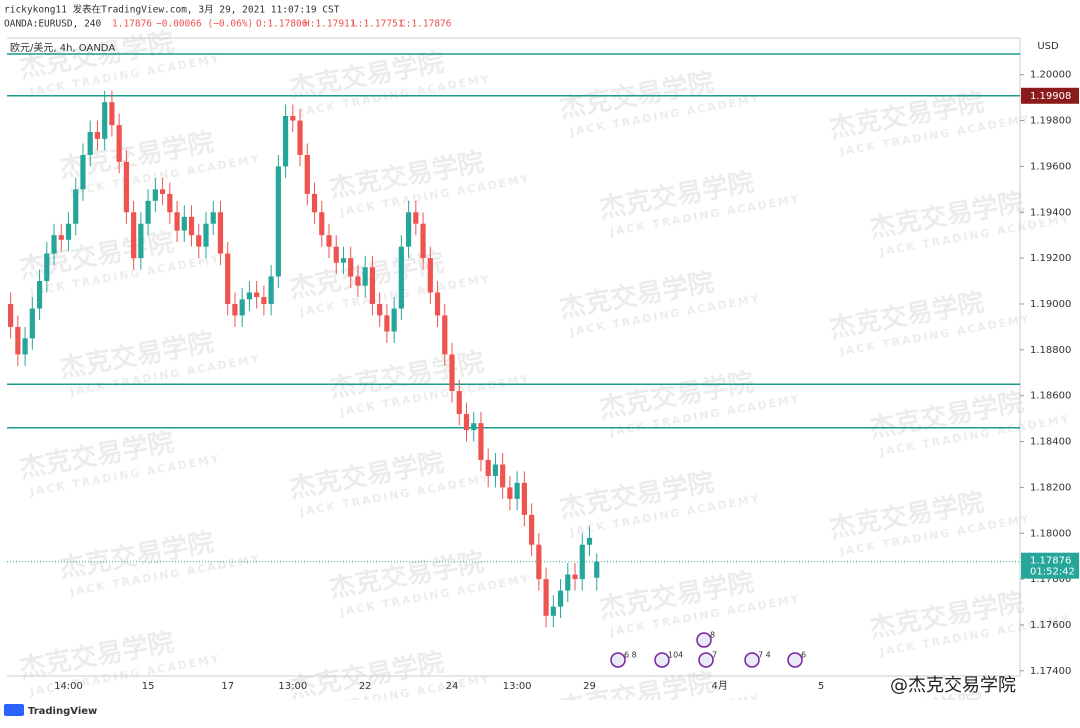 This screenshot has height=728, width=1080. I want to click on symbol: OANDA:EURUSD, 240, so click(53, 24).